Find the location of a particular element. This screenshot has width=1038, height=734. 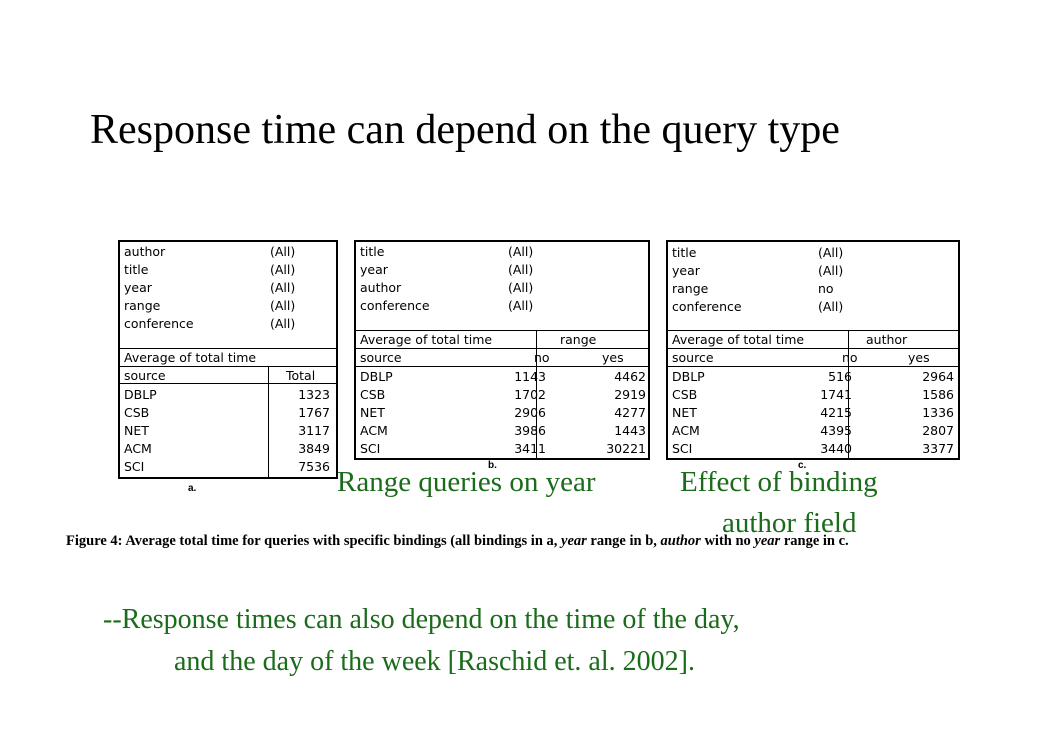

range-queries-label: Range queries on year is located at coordinates (466, 482).